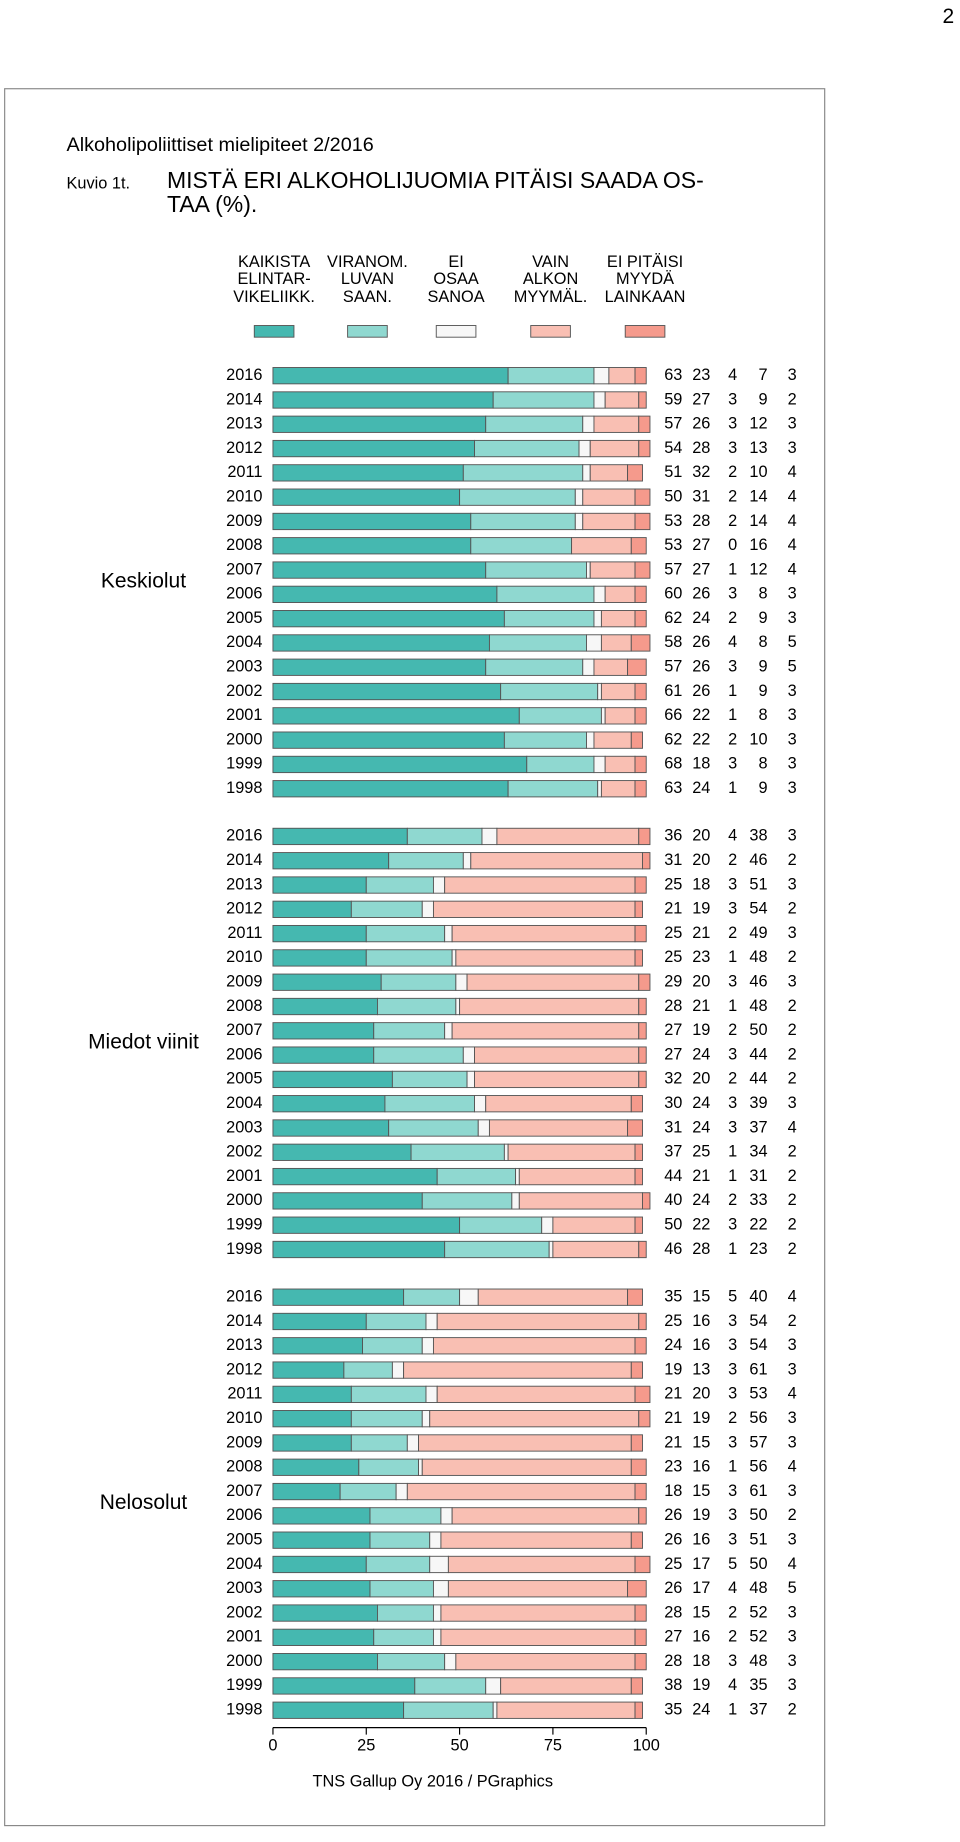 The height and width of the screenshot is (1842, 960). Describe the element at coordinates (758, 1685) in the screenshot. I see `value-label: 35` at that location.